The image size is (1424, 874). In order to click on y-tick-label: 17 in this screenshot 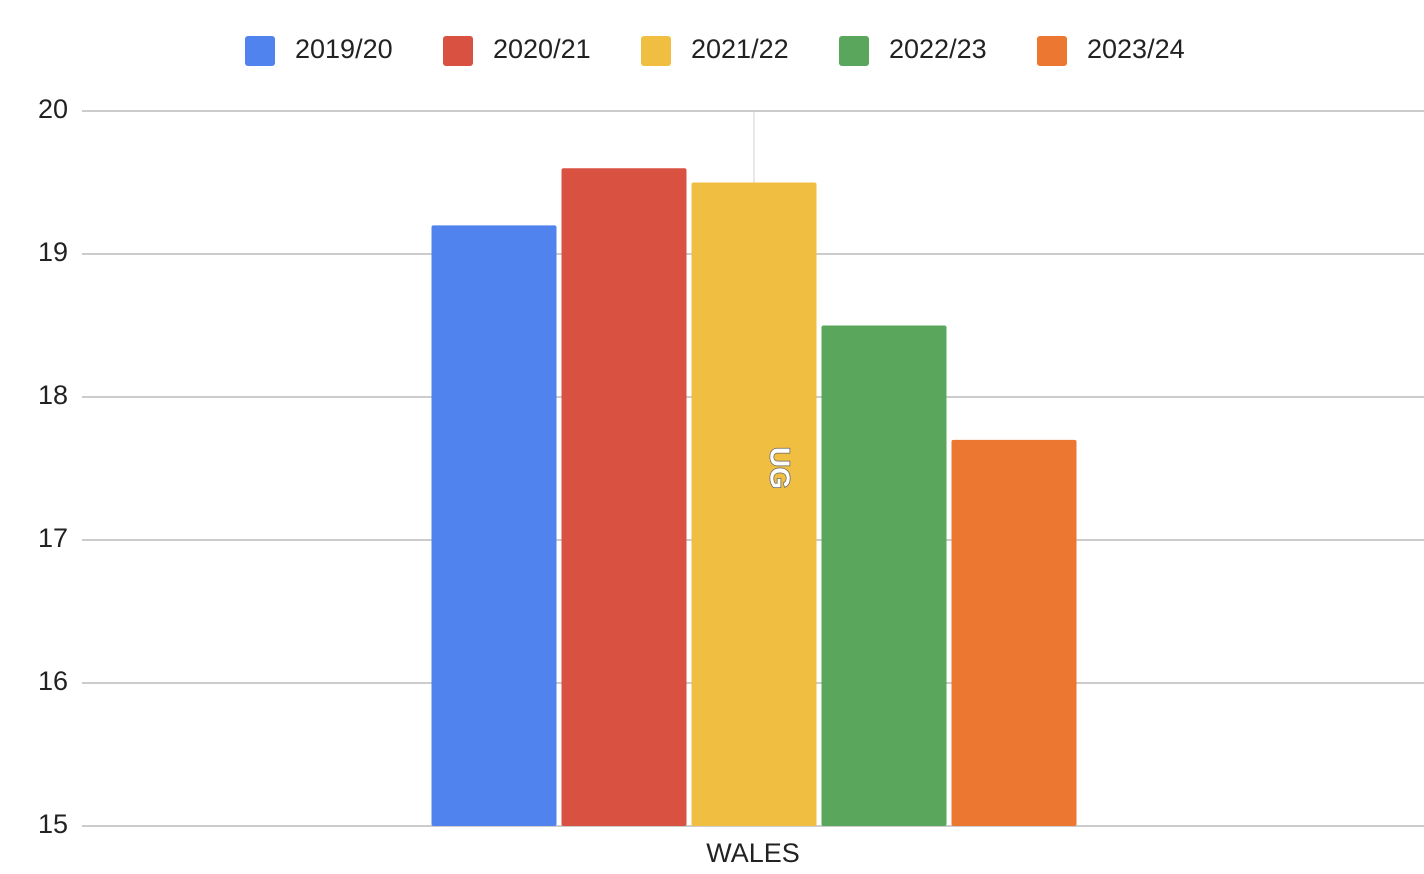, I will do `click(53, 538)`.